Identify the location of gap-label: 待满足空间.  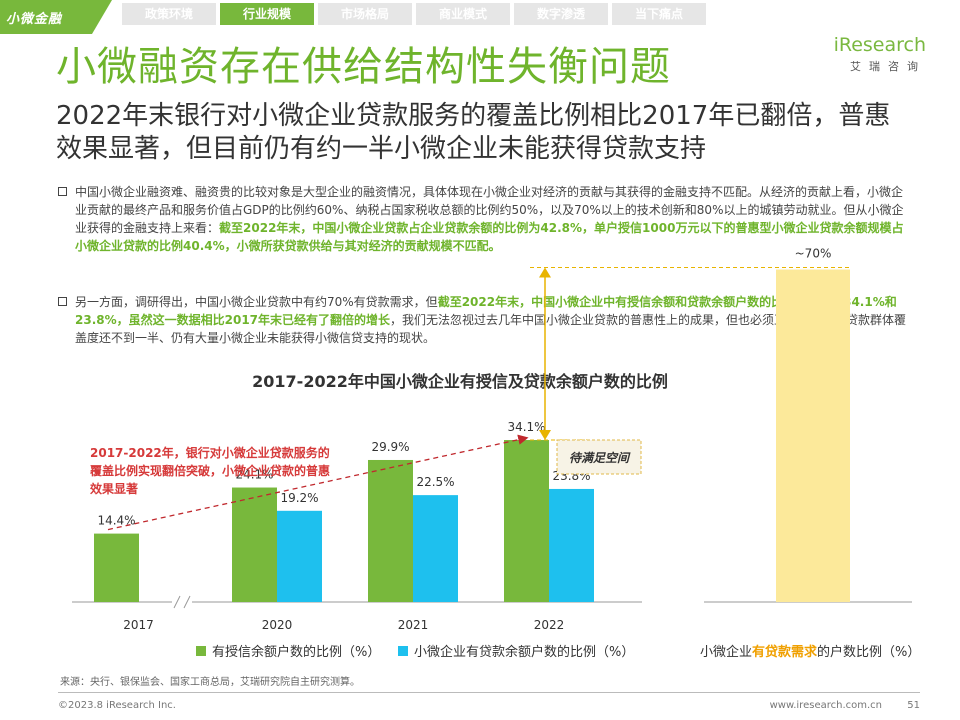
(600, 458).